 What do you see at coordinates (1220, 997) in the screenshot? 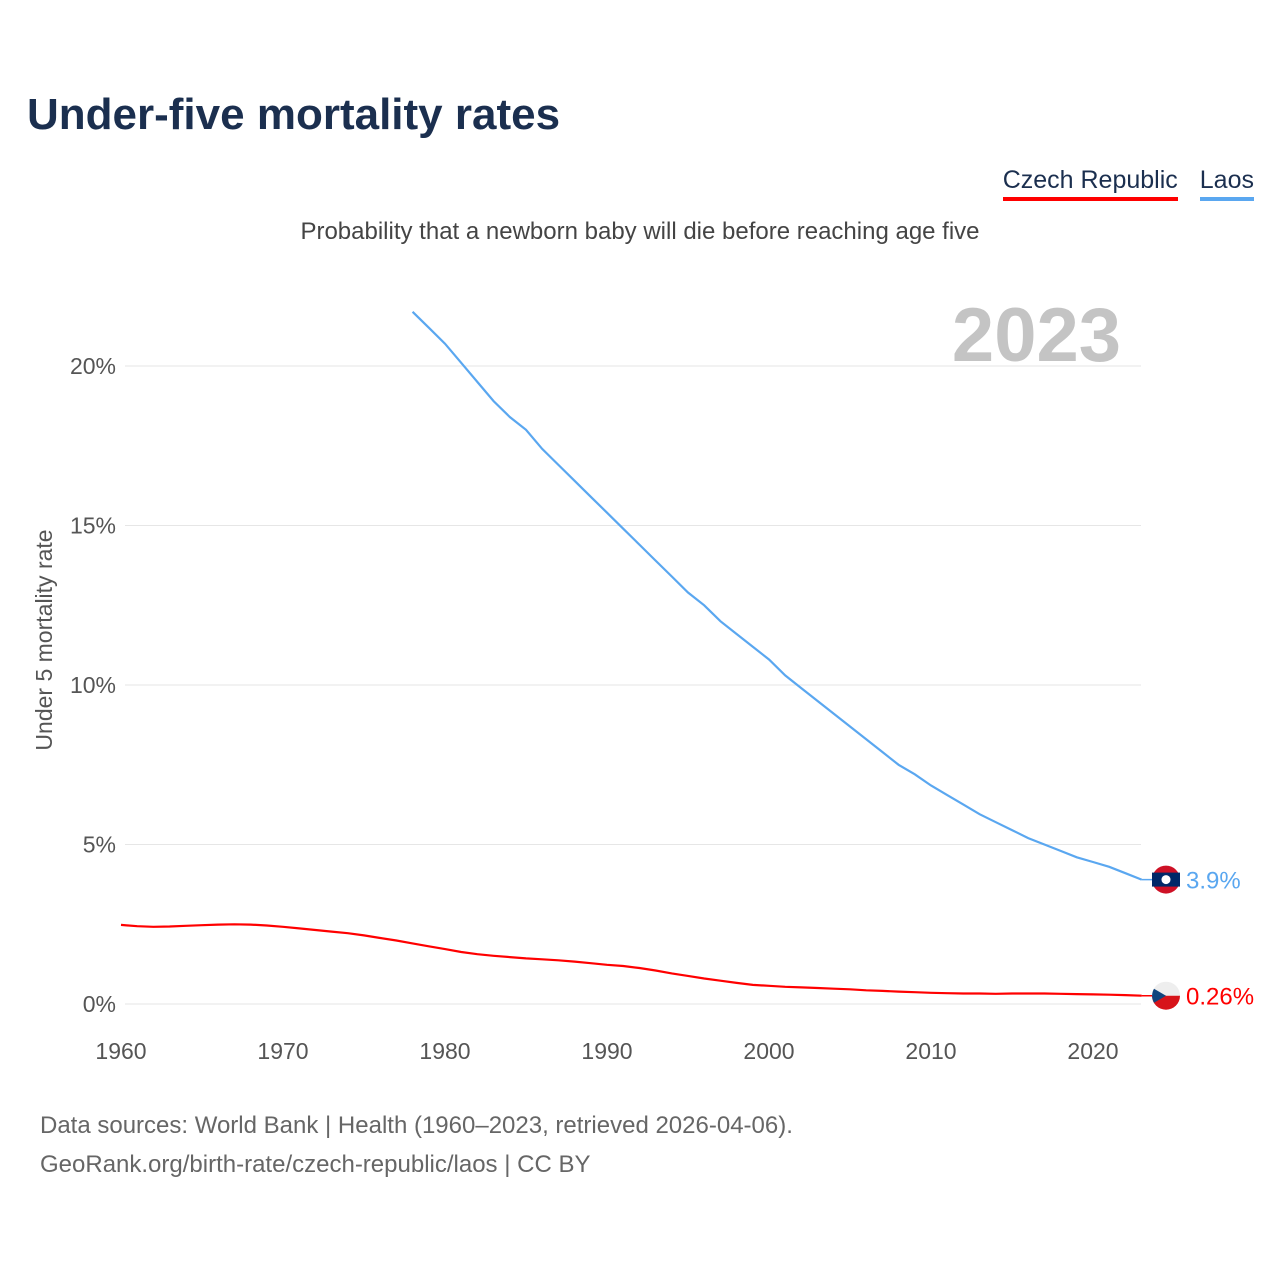
I see `end-value-label: 0.26%` at bounding box center [1220, 997].